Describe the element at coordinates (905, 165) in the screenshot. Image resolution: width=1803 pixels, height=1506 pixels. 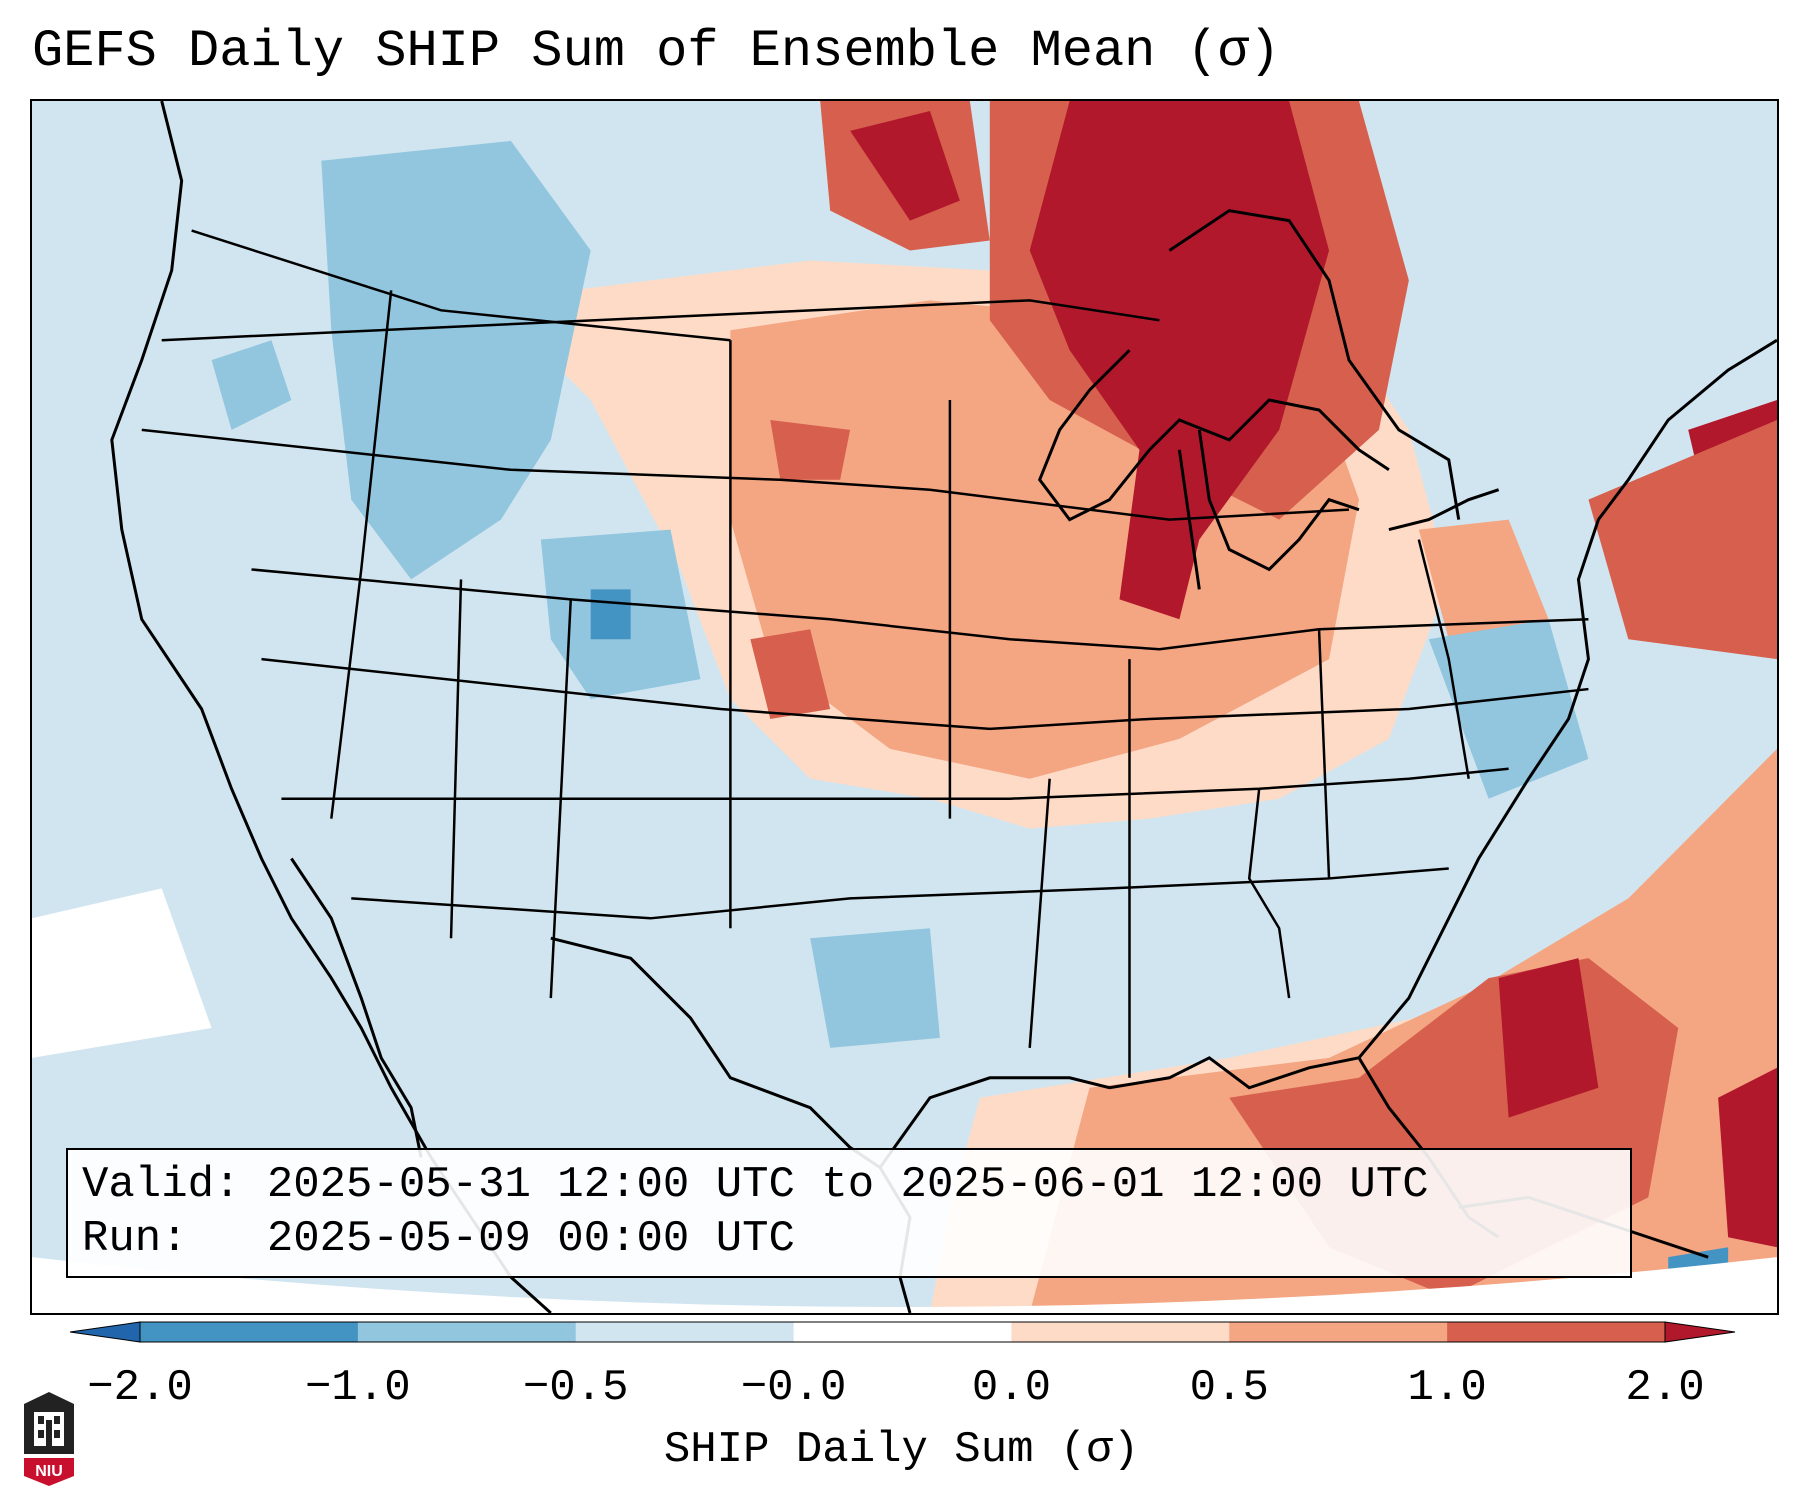
I see `field-dark-red-north` at that location.